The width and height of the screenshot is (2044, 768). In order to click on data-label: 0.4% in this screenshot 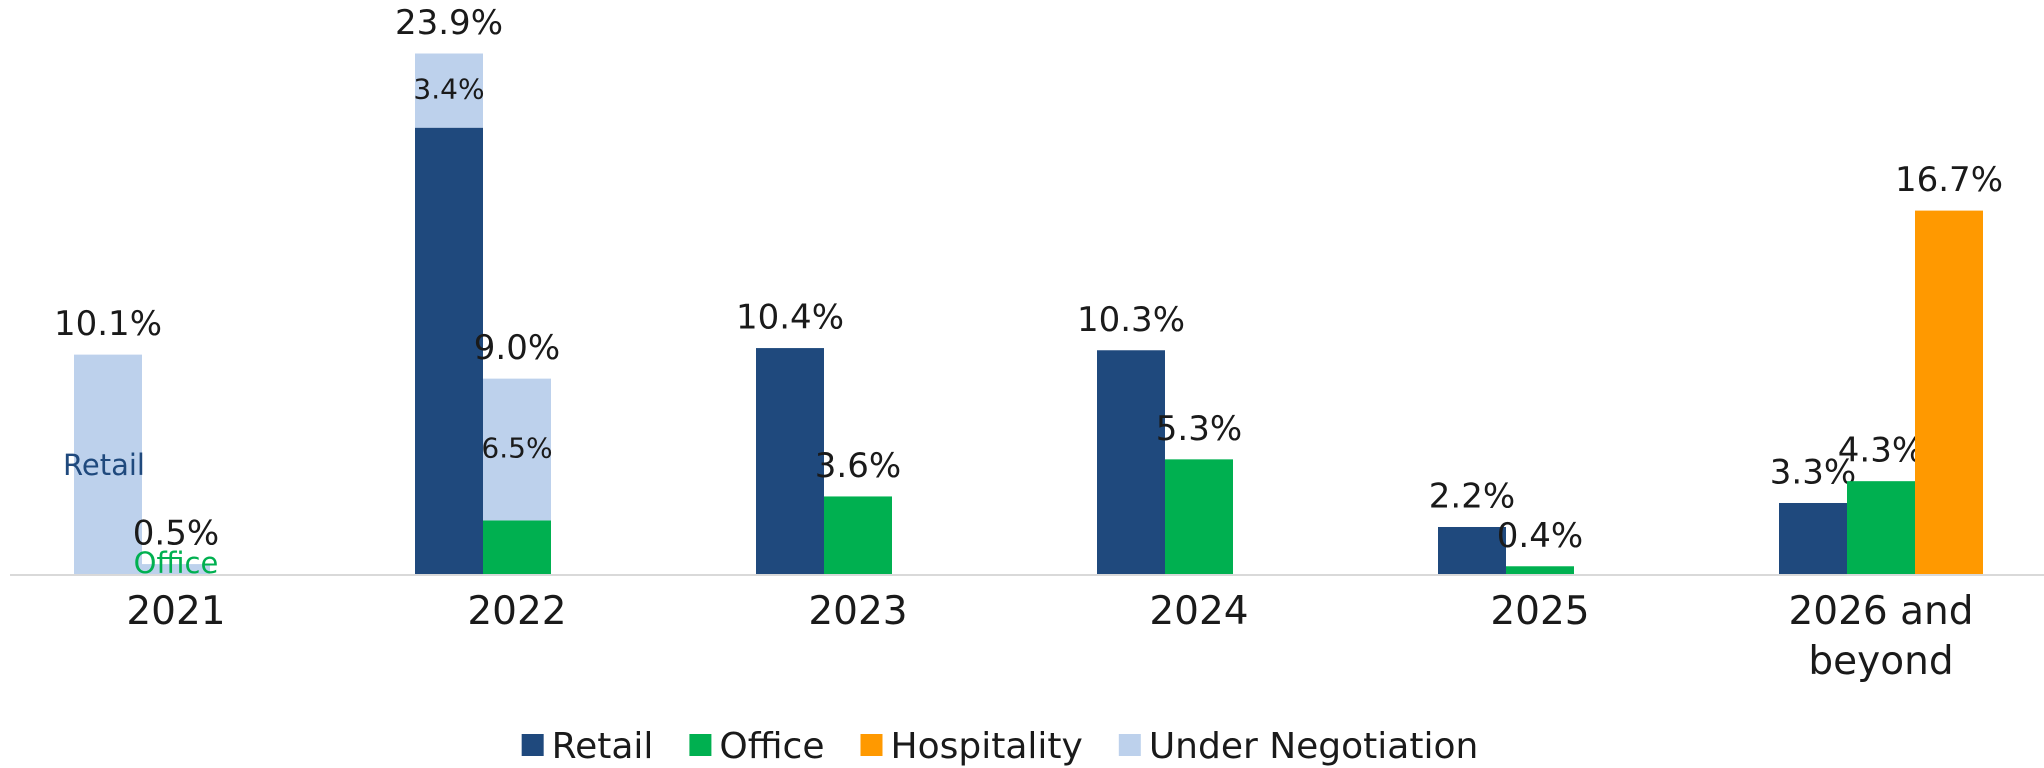, I will do `click(1540, 536)`.